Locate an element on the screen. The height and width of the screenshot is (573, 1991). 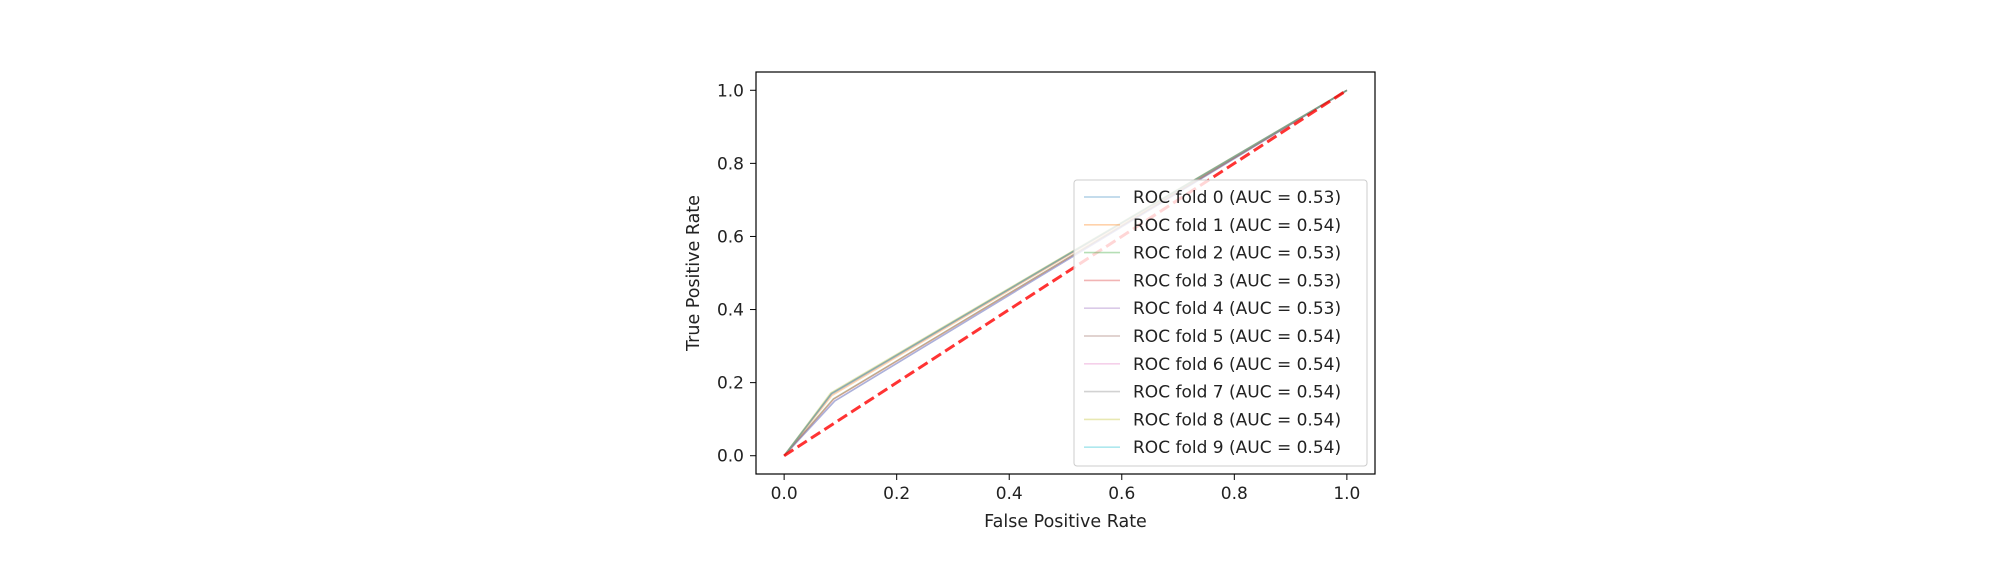
legend-label-fold-8: ROC fold 8 (AUC = 0.54) is located at coordinates (1237, 420).